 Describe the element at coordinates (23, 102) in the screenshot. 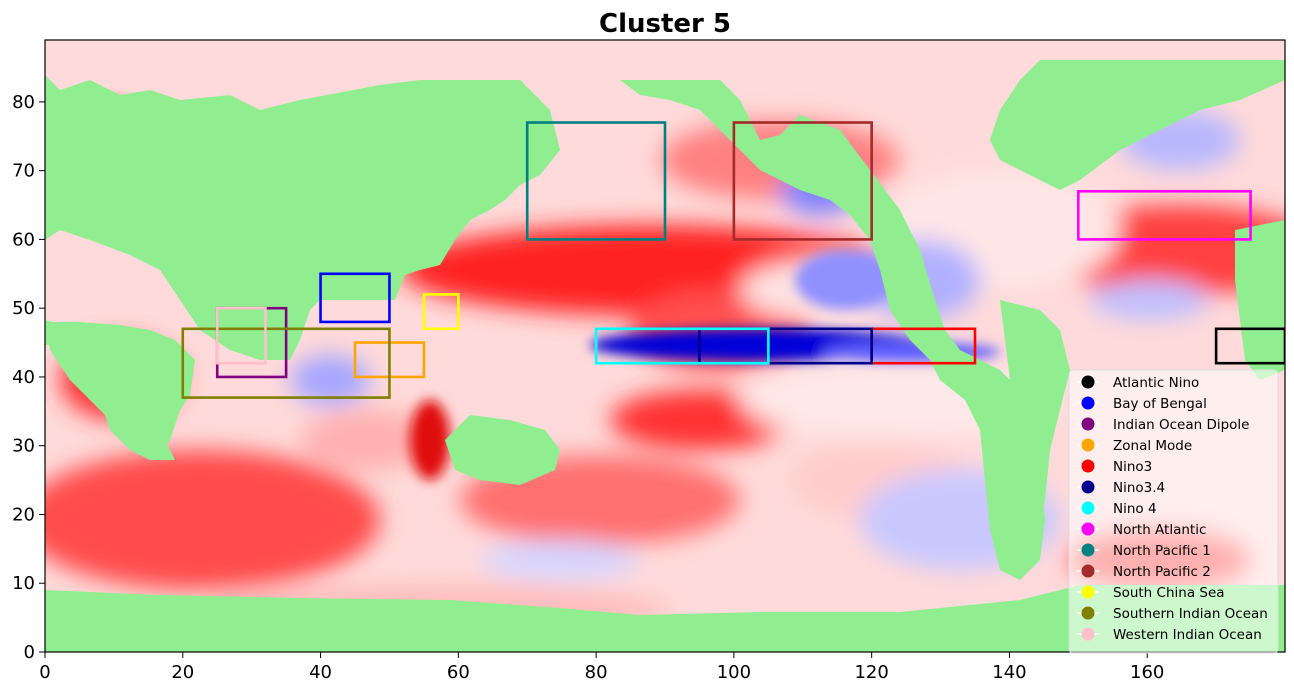

I see `y-tick-label: 80` at that location.